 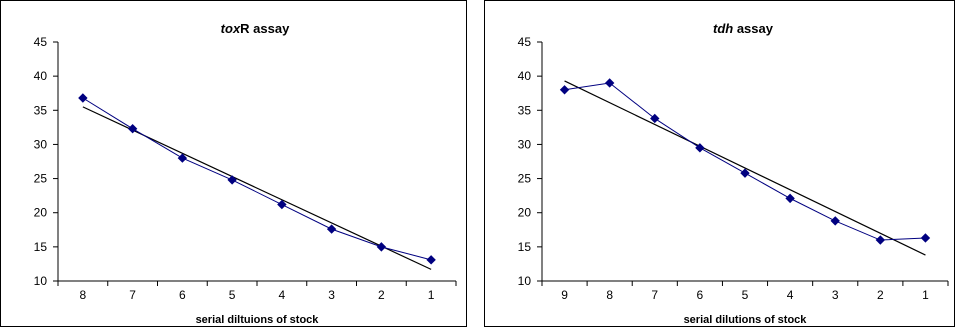 What do you see at coordinates (265, 28) in the screenshot?
I see `chart-title-rest: R assay` at bounding box center [265, 28].